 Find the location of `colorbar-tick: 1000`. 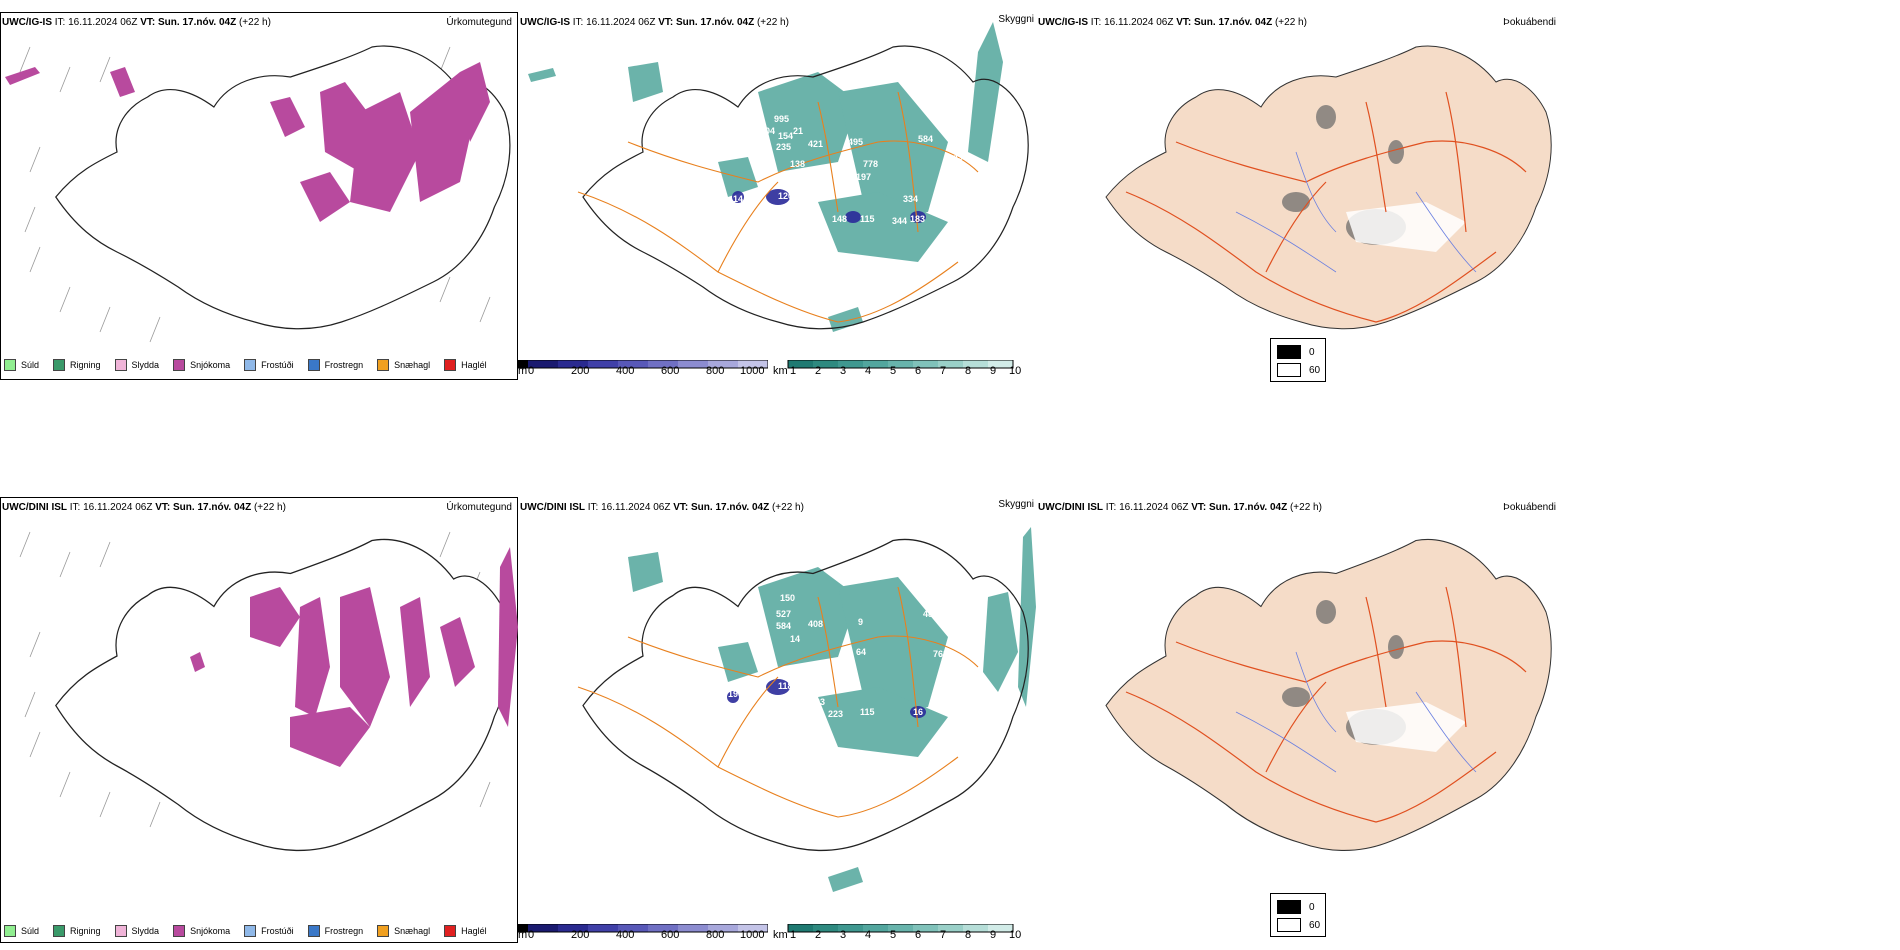

colorbar-tick: 1000 is located at coordinates (752, 371).